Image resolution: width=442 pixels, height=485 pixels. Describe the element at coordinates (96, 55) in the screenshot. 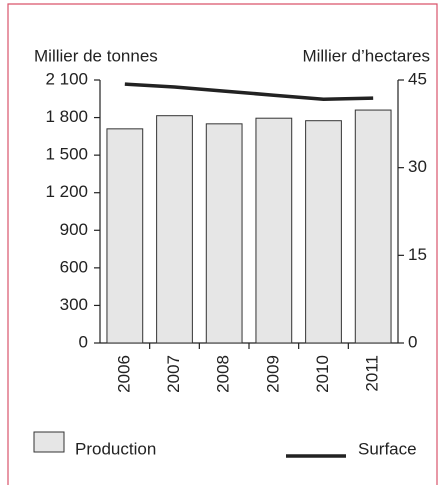

I see `y-axis-title: Millier de tonnes` at that location.